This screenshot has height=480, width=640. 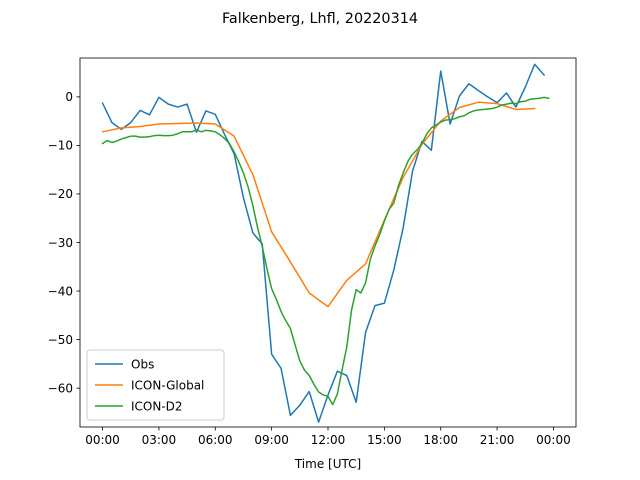 What do you see at coordinates (328, 440) in the screenshot?
I see `x-tick-label: 12:00` at bounding box center [328, 440].